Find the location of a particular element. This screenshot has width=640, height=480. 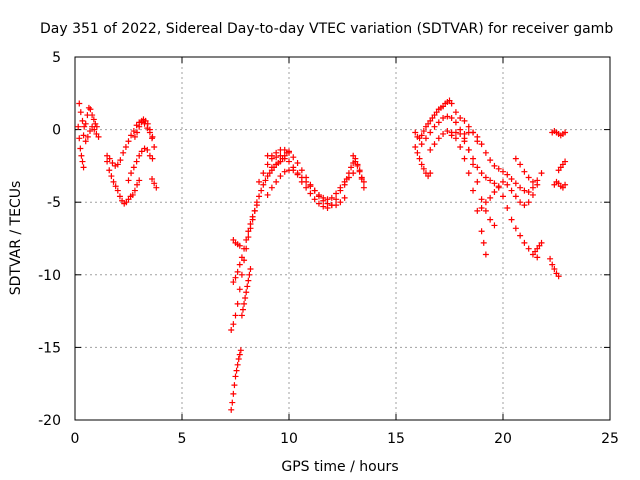

x-tick-label: 5 is located at coordinates (182, 439).